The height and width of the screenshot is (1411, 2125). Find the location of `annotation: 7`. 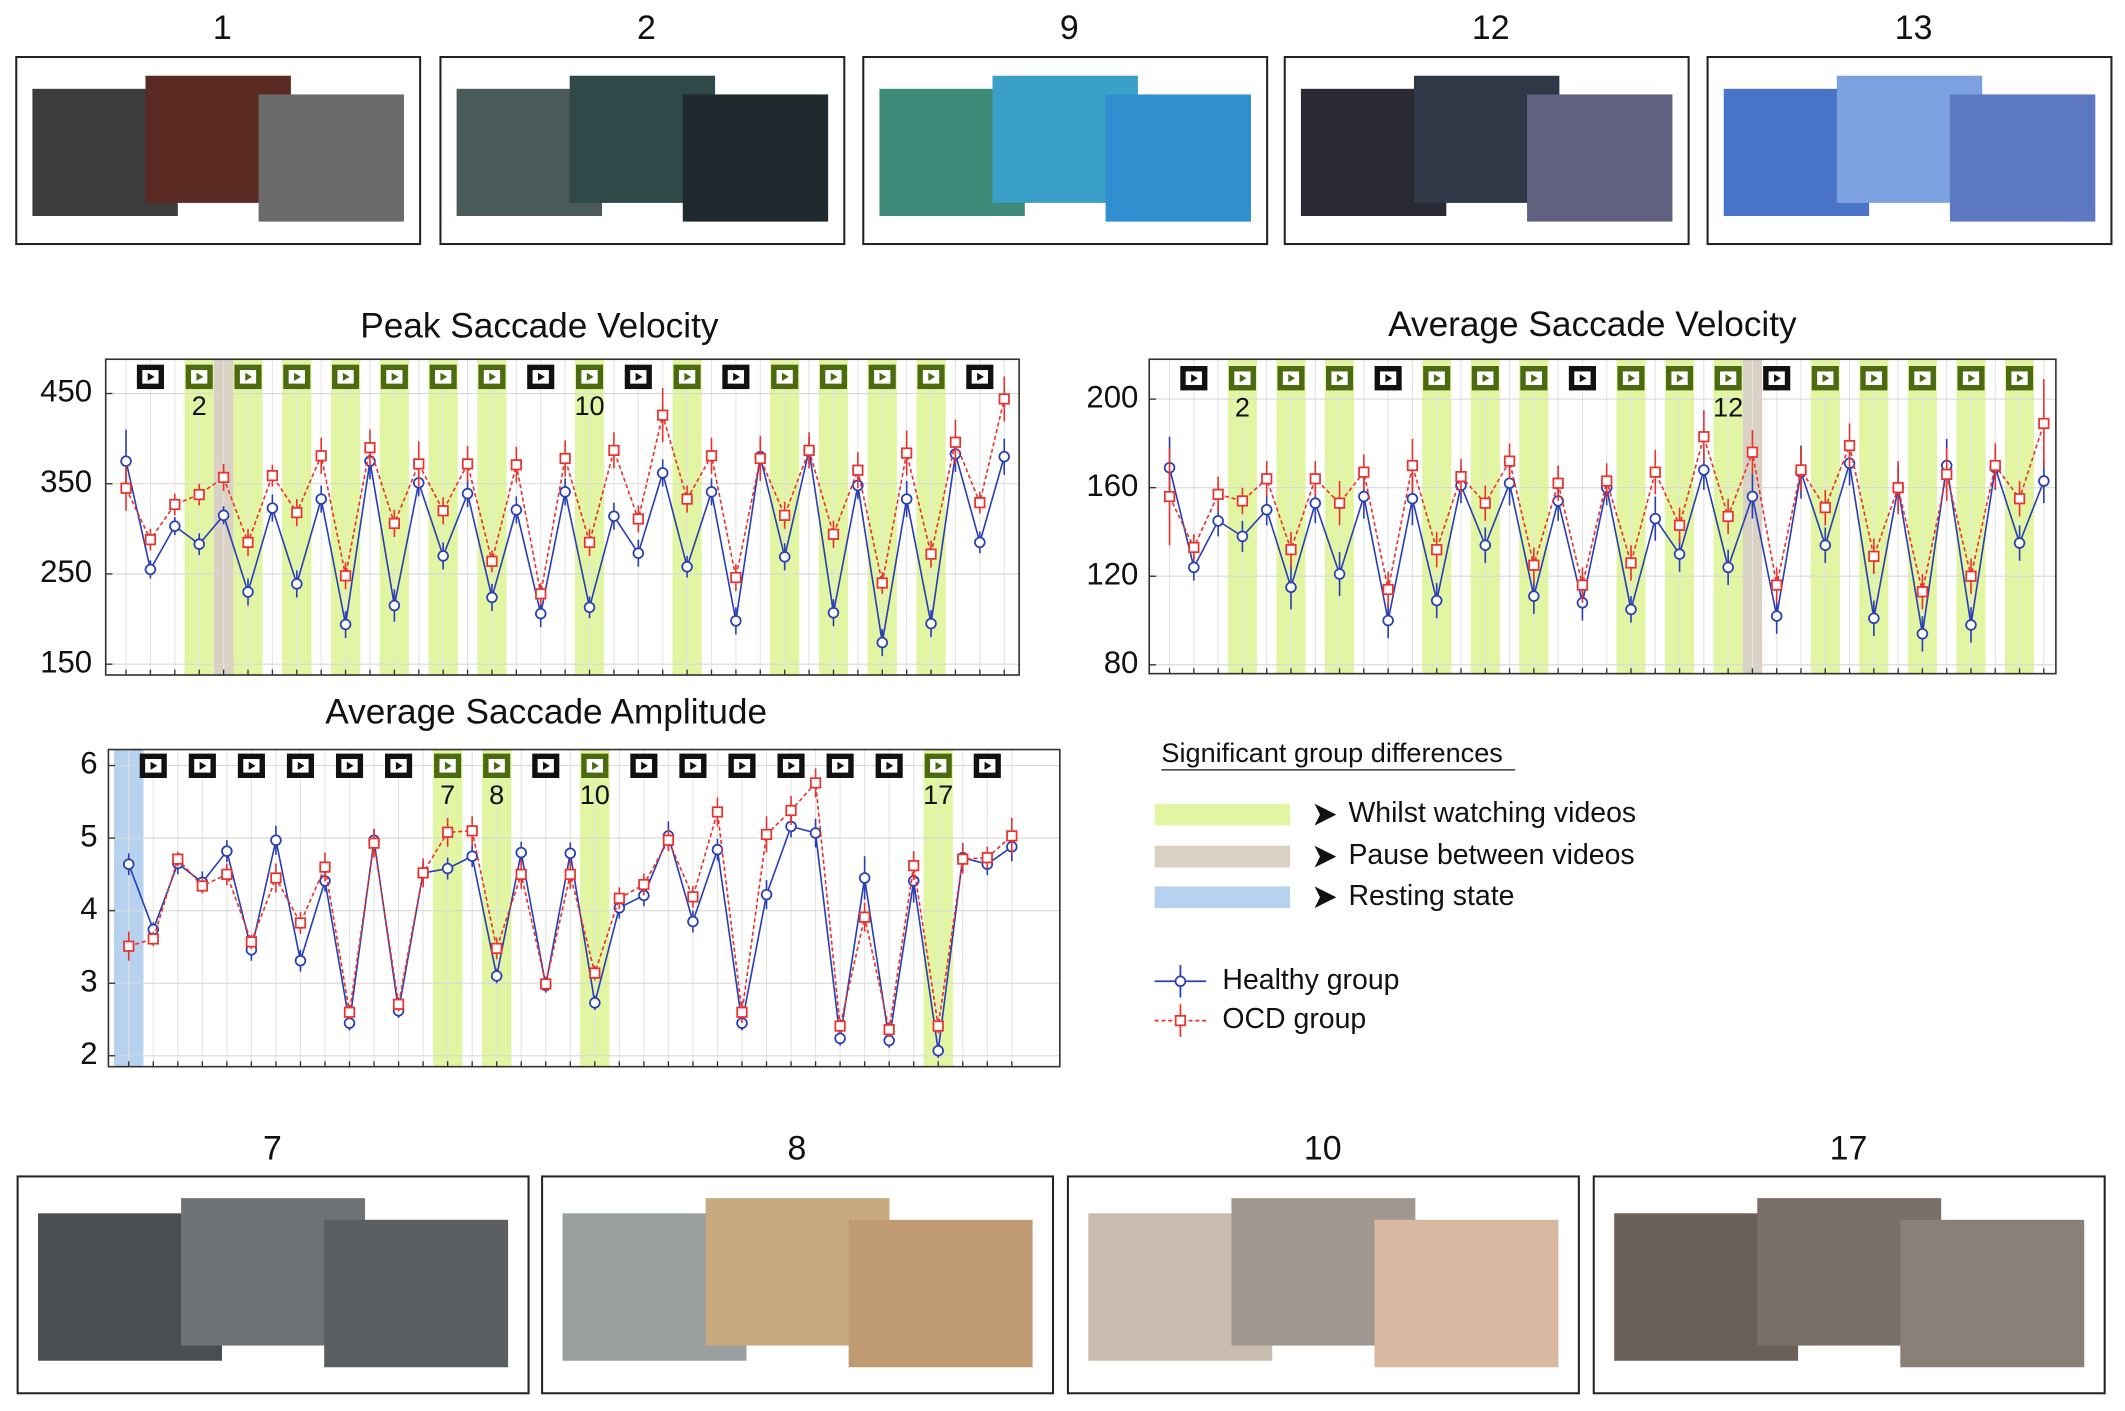

annotation: 7 is located at coordinates (447, 794).